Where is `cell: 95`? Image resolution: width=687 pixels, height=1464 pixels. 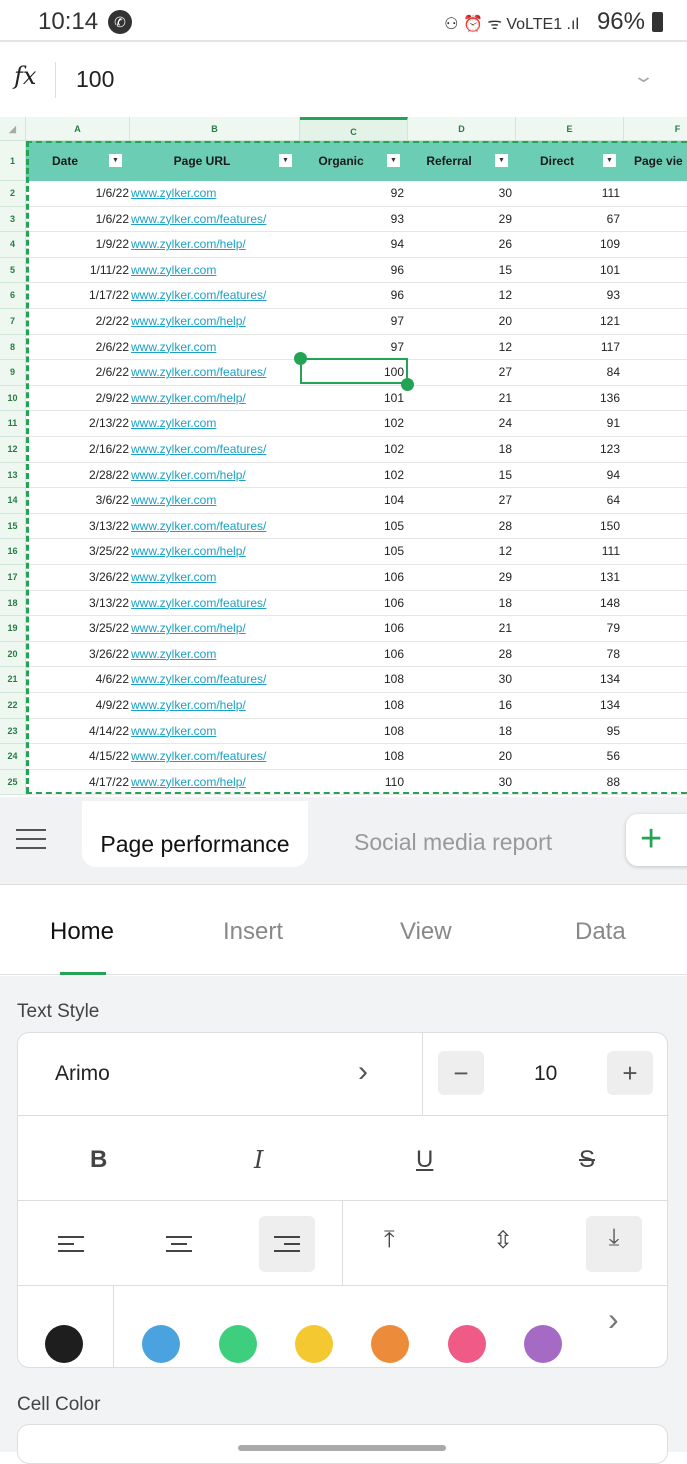
cell: 95 is located at coordinates (613, 730).